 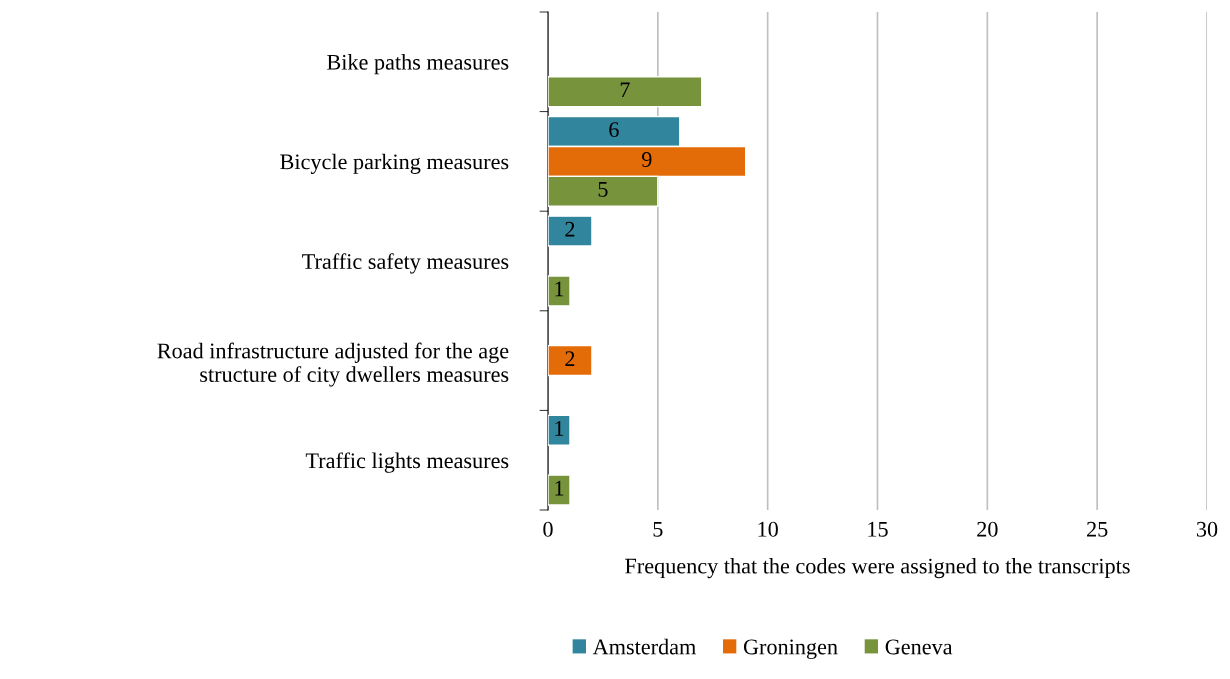 I want to click on data-label: 5, so click(x=603, y=189).